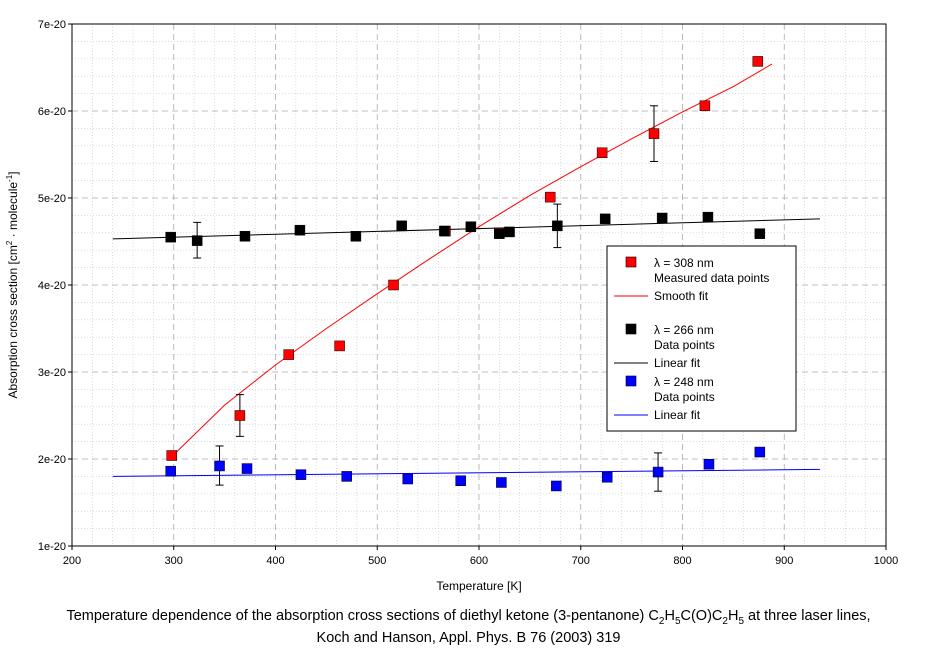  I want to click on x-tick-label: 1000, so click(886, 561).